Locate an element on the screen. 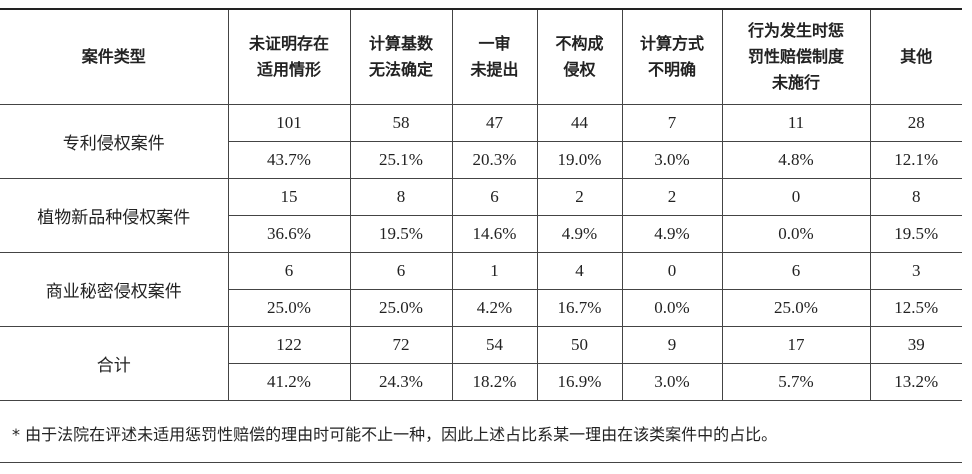  percent-cell: 12.5% is located at coordinates (915, 308).